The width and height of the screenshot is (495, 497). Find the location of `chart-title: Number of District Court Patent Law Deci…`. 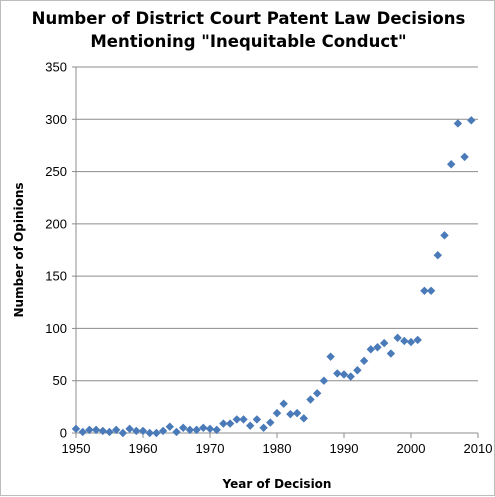

chart-title: Number of District Court Patent Law Deci… is located at coordinates (248, 30).